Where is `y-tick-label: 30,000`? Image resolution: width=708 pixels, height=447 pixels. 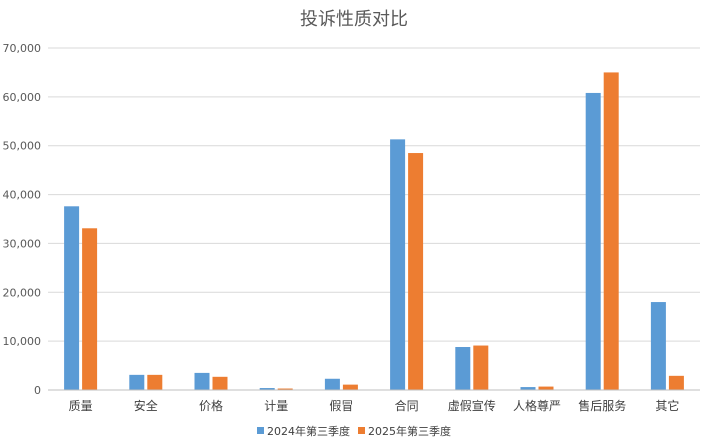
y-tick-label: 30,000 is located at coordinates (22, 243).